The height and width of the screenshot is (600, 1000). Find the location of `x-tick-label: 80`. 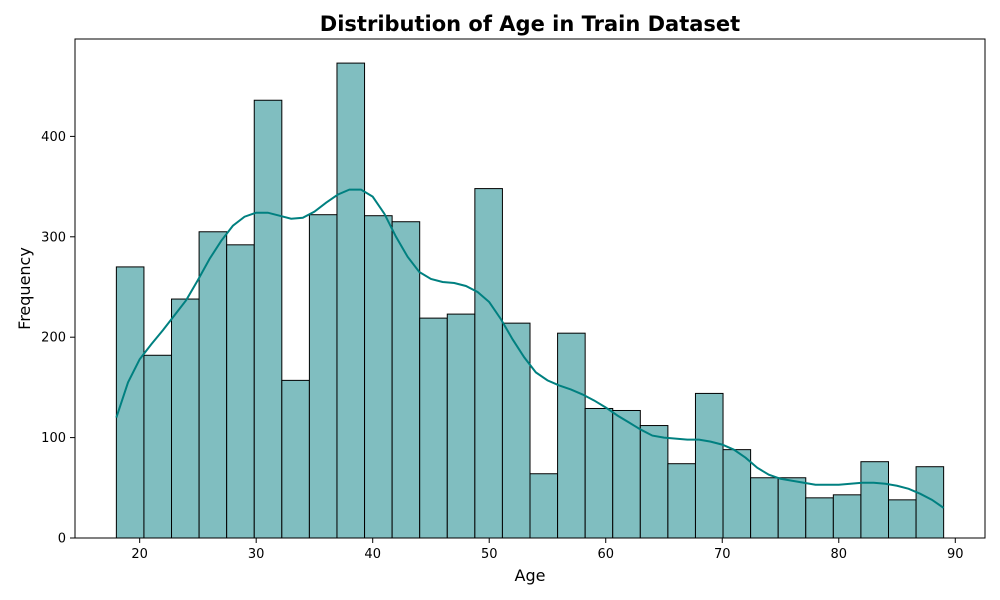

x-tick-label: 80 is located at coordinates (838, 554).